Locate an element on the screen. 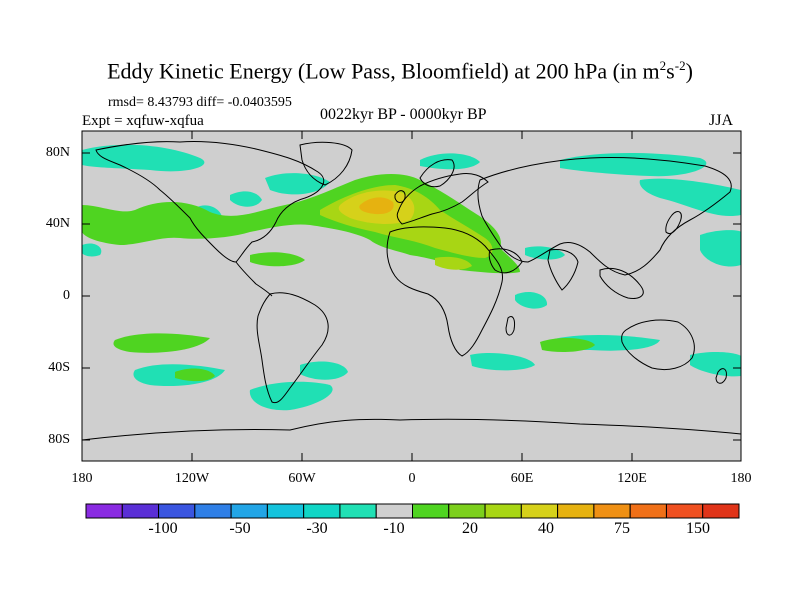  lat-label-40n: 40N is located at coordinates (57, 223).